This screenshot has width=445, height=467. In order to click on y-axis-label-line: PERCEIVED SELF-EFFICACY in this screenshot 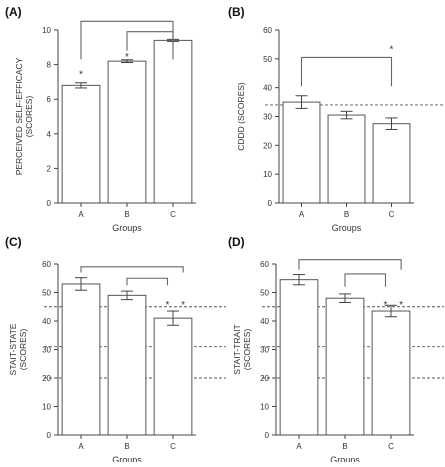, I will do `click(19, 116)`.